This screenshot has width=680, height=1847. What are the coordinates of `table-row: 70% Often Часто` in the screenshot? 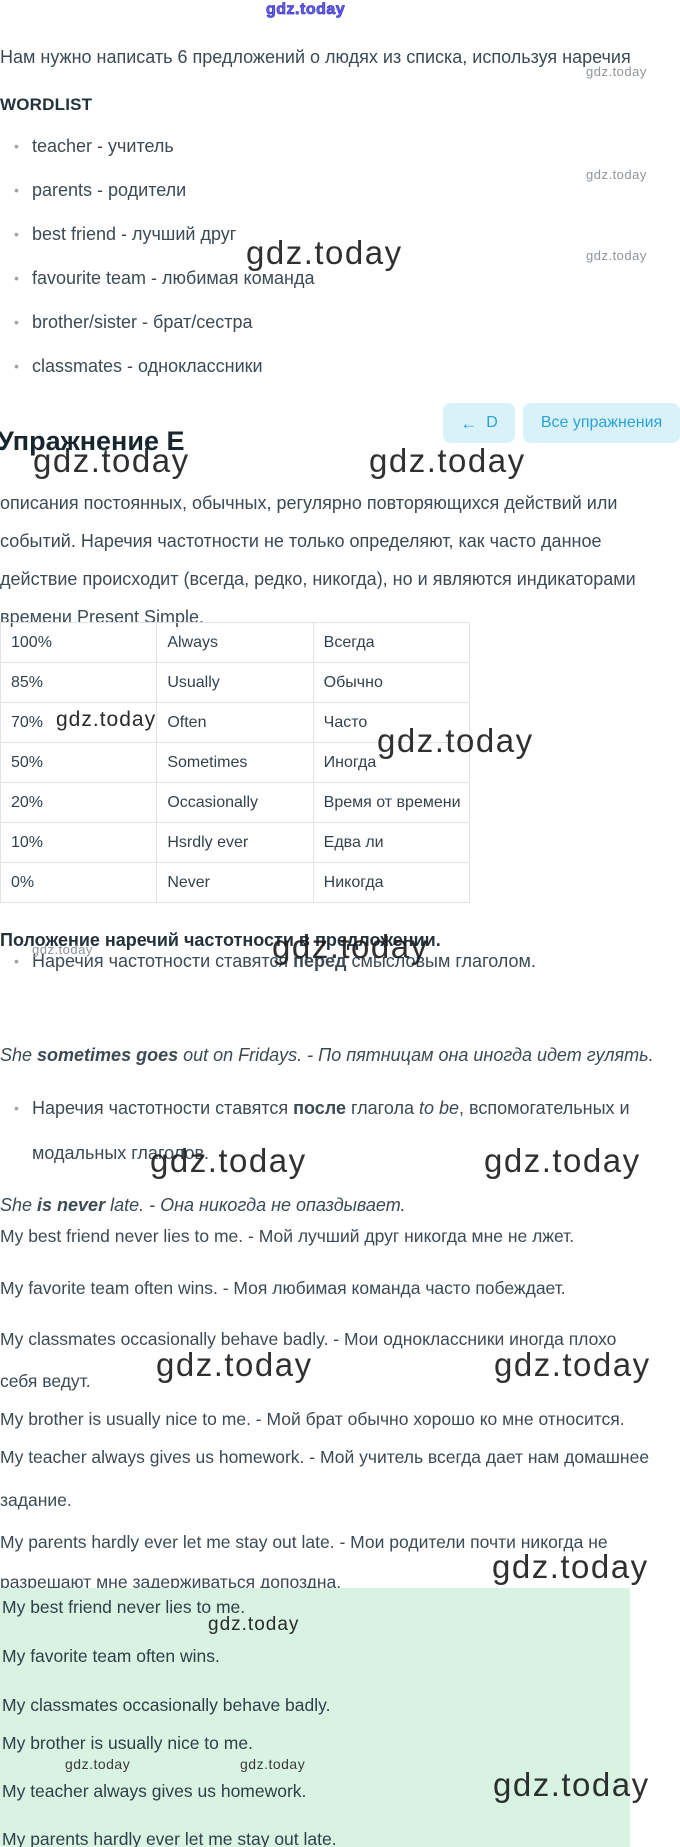 It's located at (235, 722).